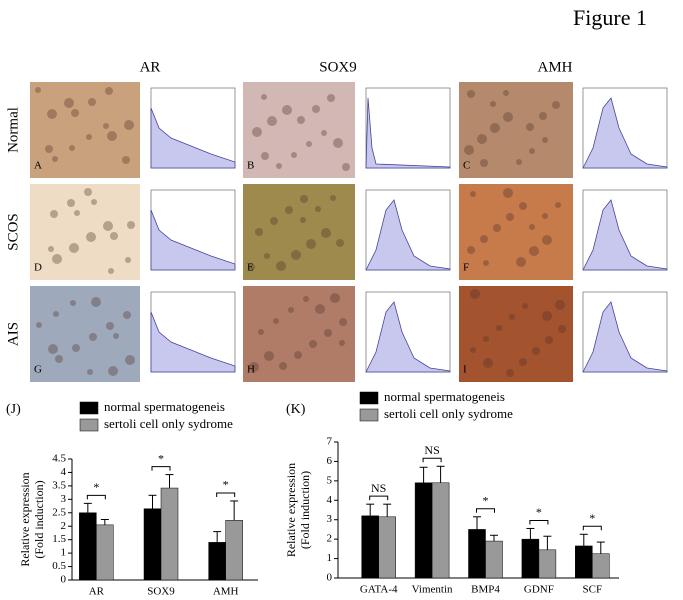 The height and width of the screenshot is (600, 683). Describe the element at coordinates (13, 334) in the screenshot. I see `row-label: AIS` at that location.